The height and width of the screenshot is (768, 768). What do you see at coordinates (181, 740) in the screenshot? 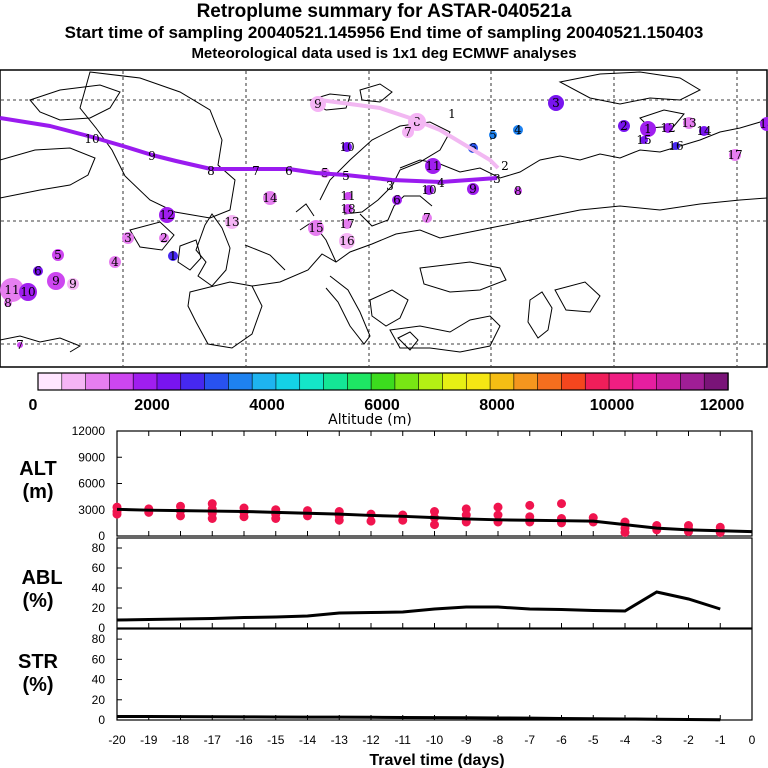
I see `x-tick-label: -18` at bounding box center [181, 740].